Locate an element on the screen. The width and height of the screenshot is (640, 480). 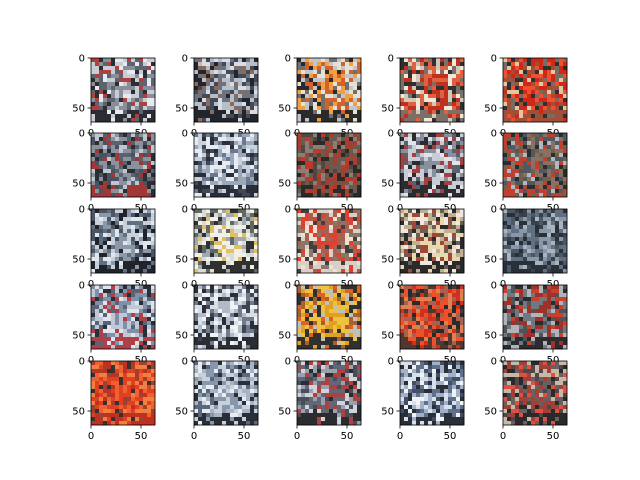
x-tick-label: 0 is located at coordinates (194, 208).